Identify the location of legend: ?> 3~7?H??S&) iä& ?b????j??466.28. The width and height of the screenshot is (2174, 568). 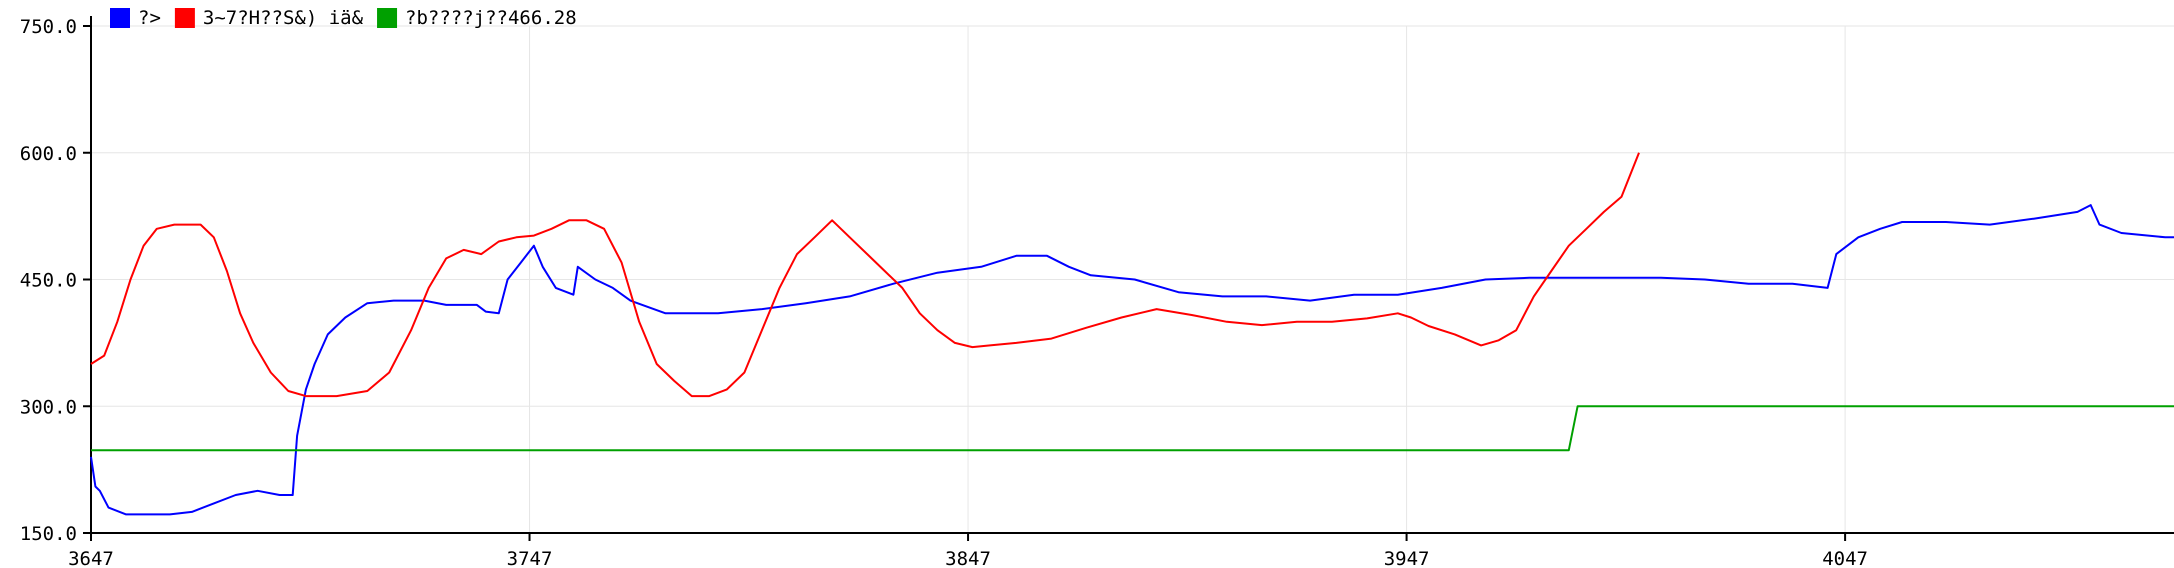
(343, 18).